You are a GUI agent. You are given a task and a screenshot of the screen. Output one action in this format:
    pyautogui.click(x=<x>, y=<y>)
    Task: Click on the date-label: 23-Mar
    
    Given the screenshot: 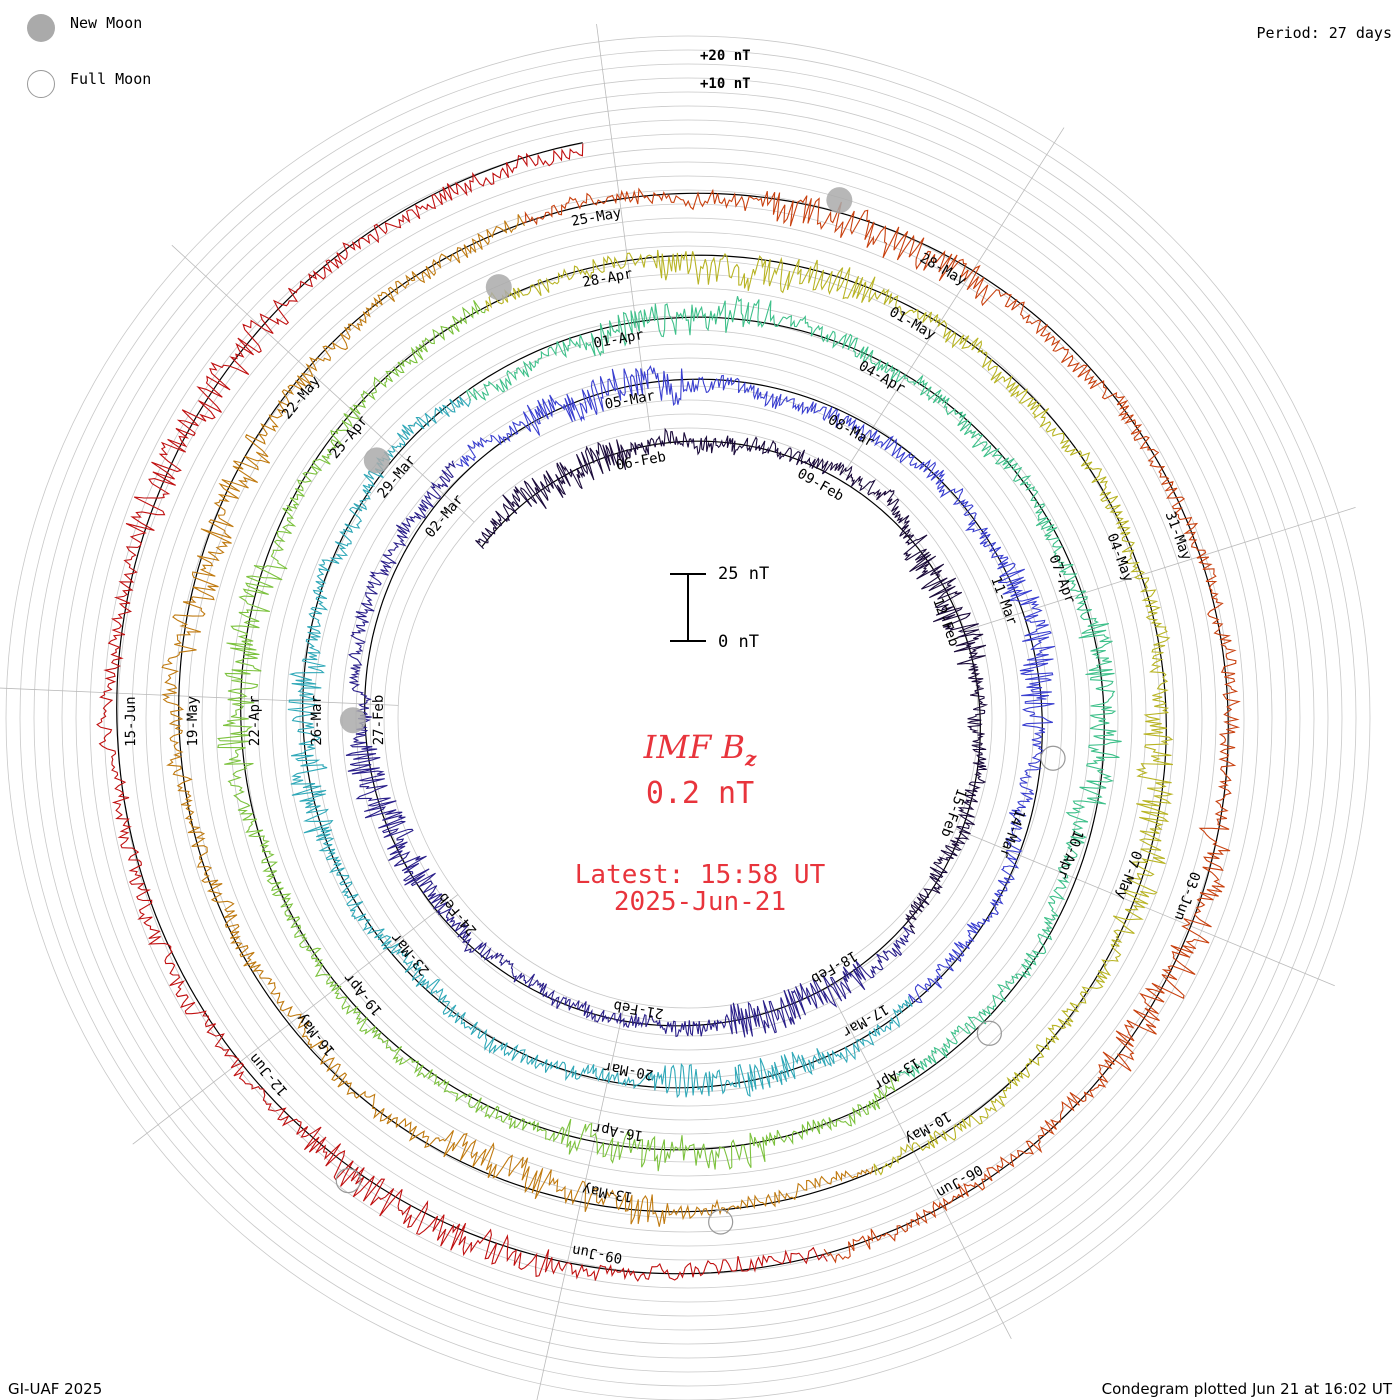 What is the action you would take?
    pyautogui.click(x=410, y=953)
    